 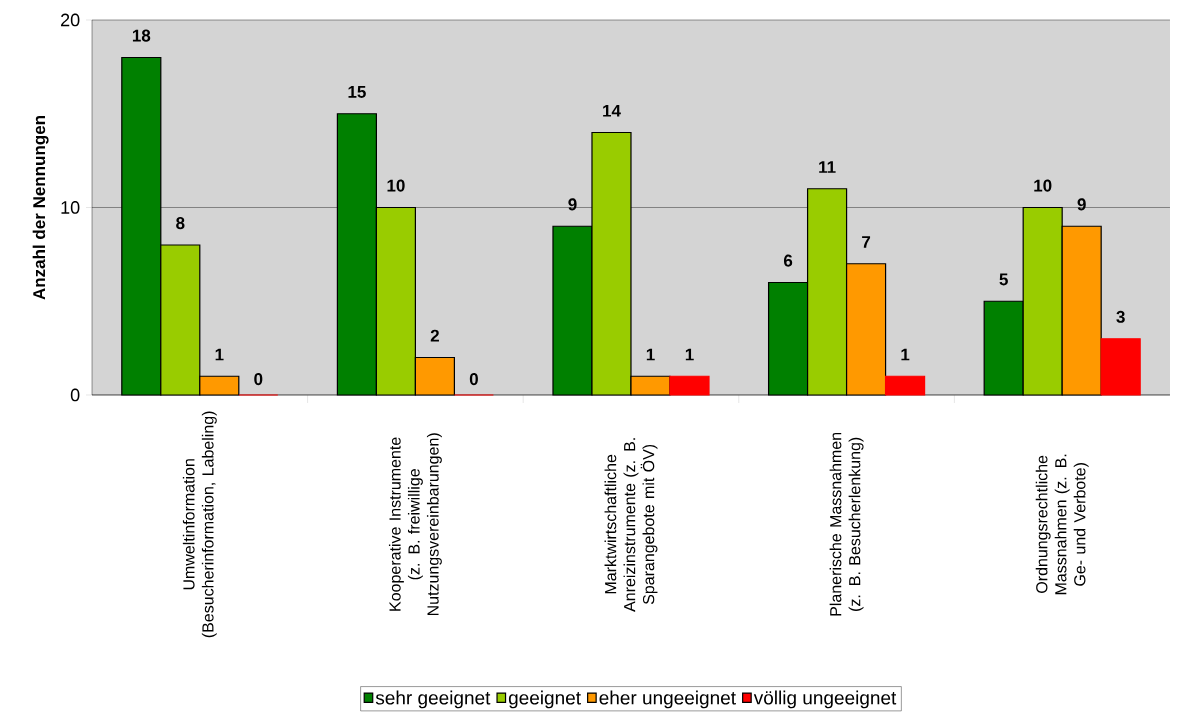 What do you see at coordinates (415, 524) in the screenshot?
I see `x-tick-label: Kooperative Instrumente (z. B. freiwillige Nutzungsvereinbarungen)` at bounding box center [415, 524].